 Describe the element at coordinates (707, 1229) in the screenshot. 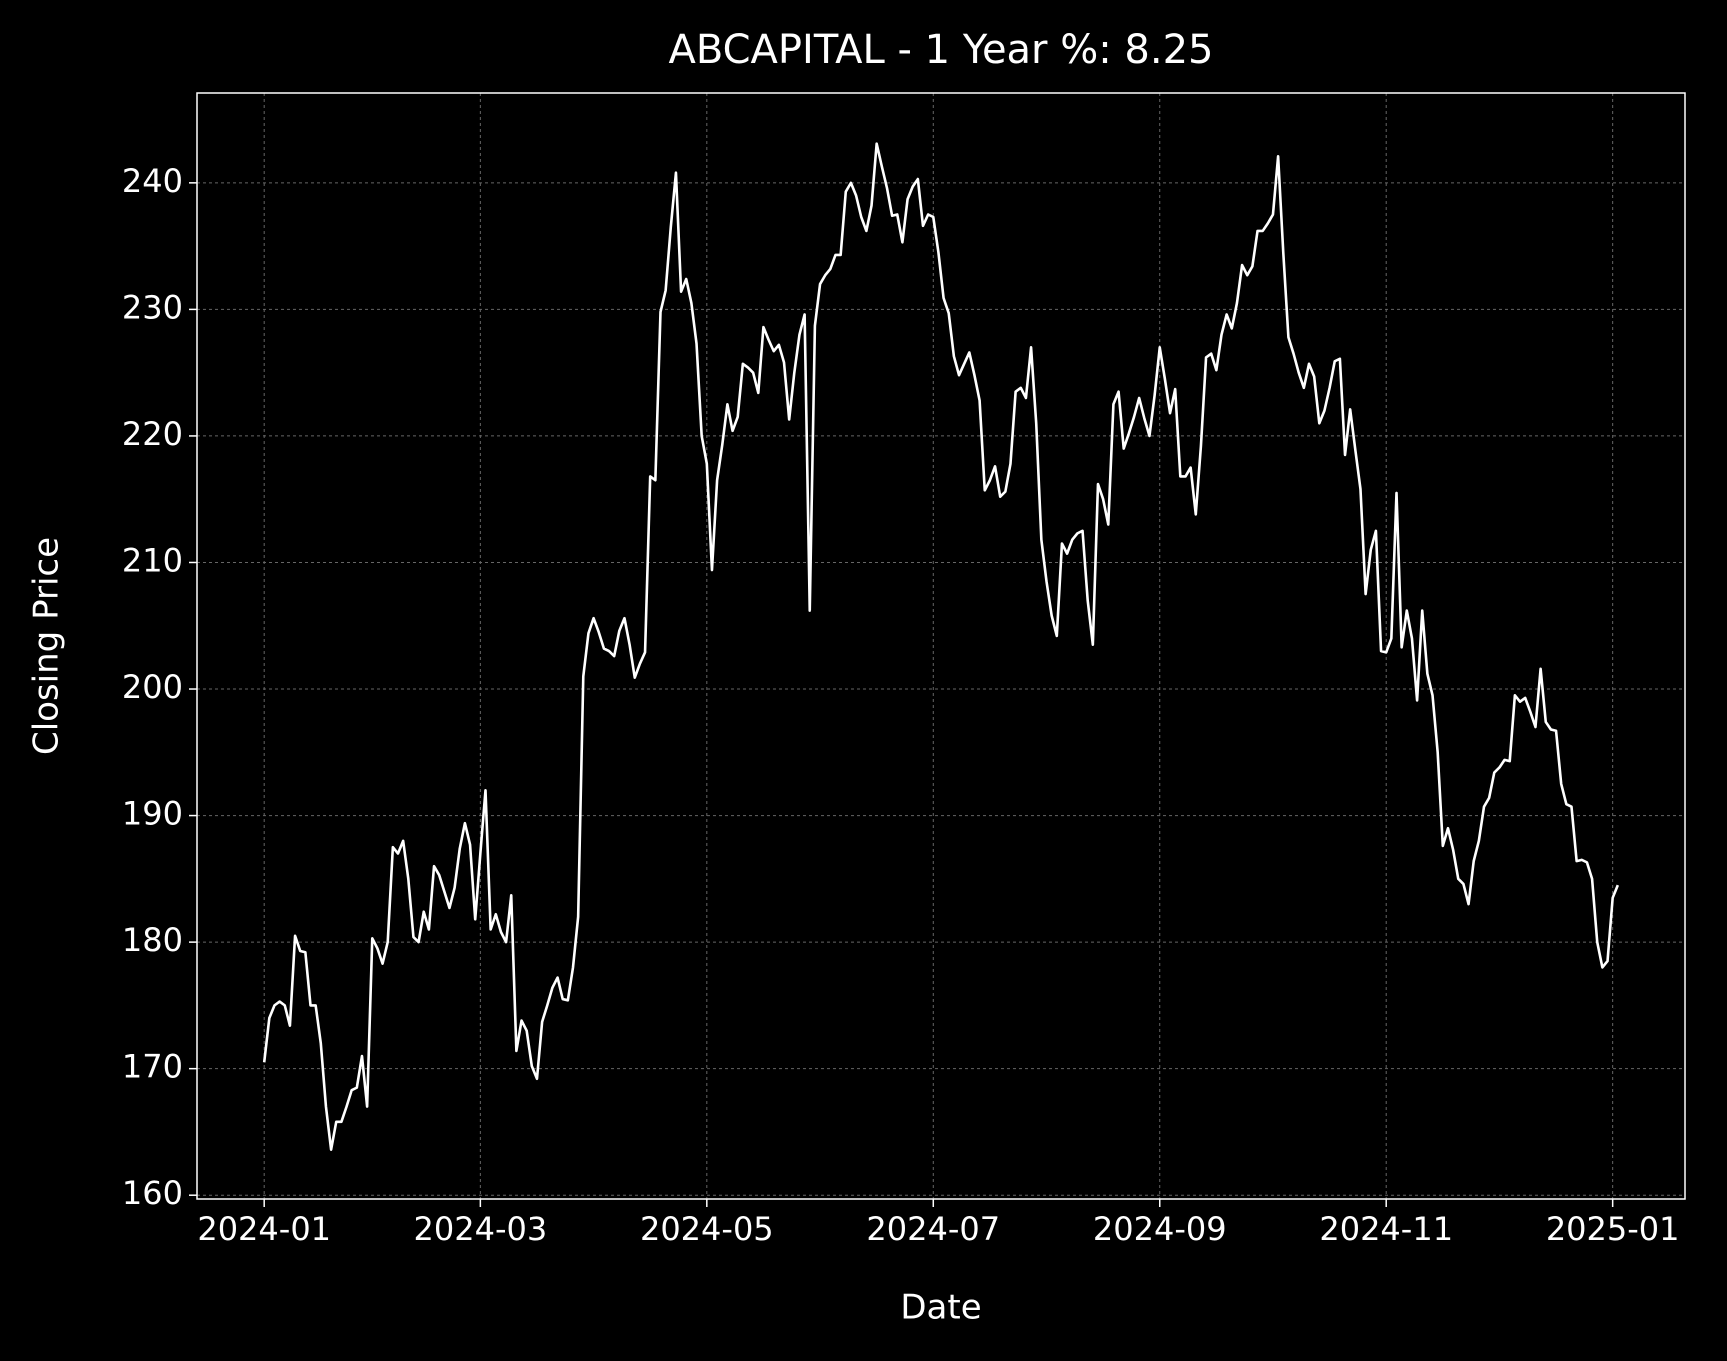

I see `x-tick-label: 2024-05` at that location.